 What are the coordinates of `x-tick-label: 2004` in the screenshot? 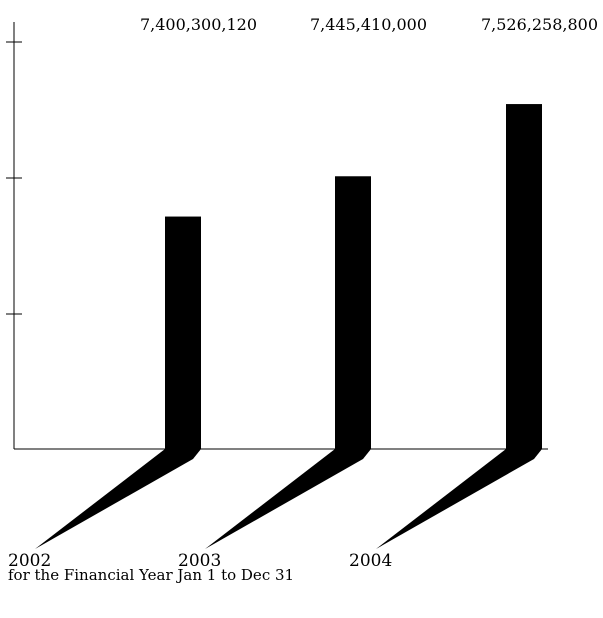 It's located at (370, 561).